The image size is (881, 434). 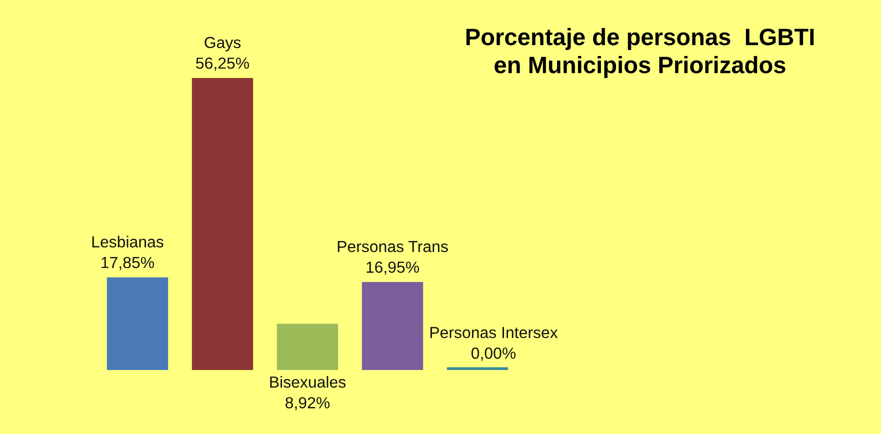 I want to click on data-label: 16,95%, so click(x=393, y=268).